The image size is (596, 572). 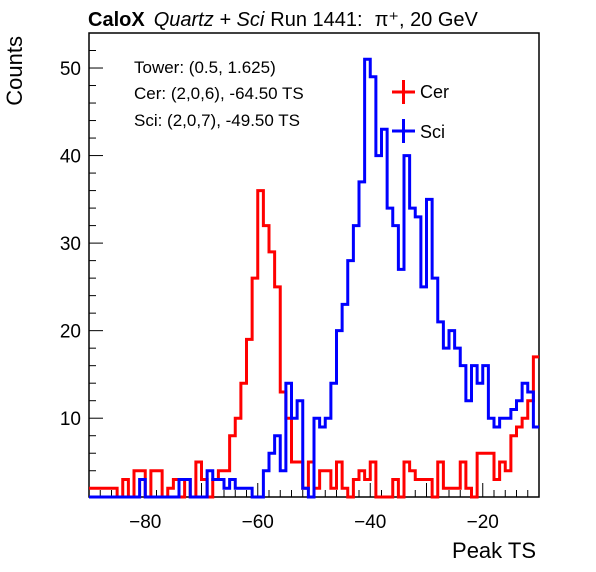 I want to click on legend-marker-cer, so click(x=403, y=92).